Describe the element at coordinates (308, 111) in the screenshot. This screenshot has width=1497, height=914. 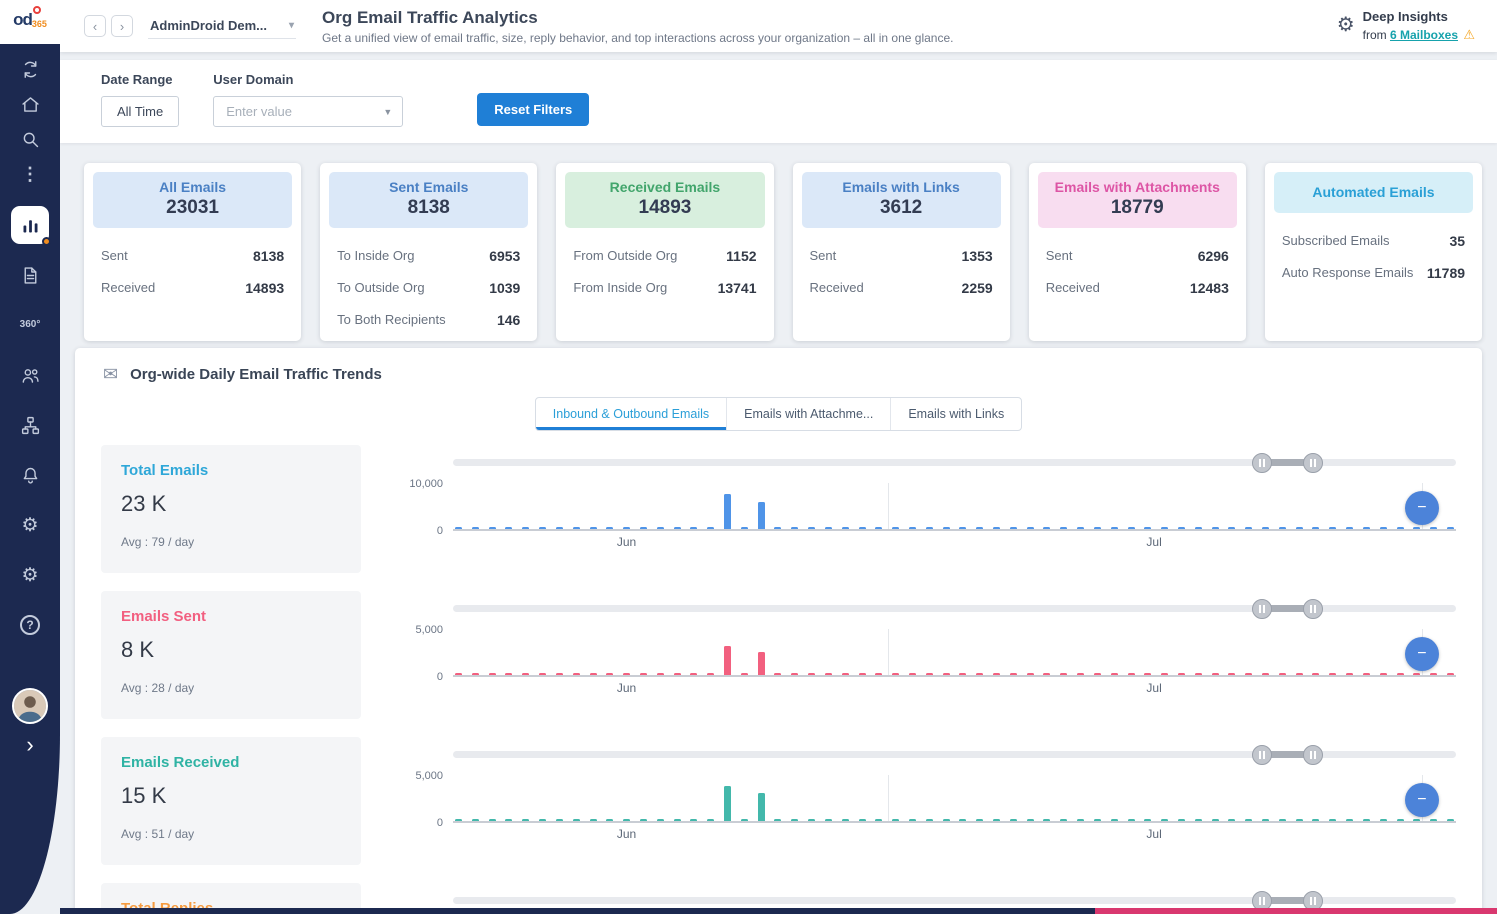
I see `user-domain-select: Enter value ▼` at that location.